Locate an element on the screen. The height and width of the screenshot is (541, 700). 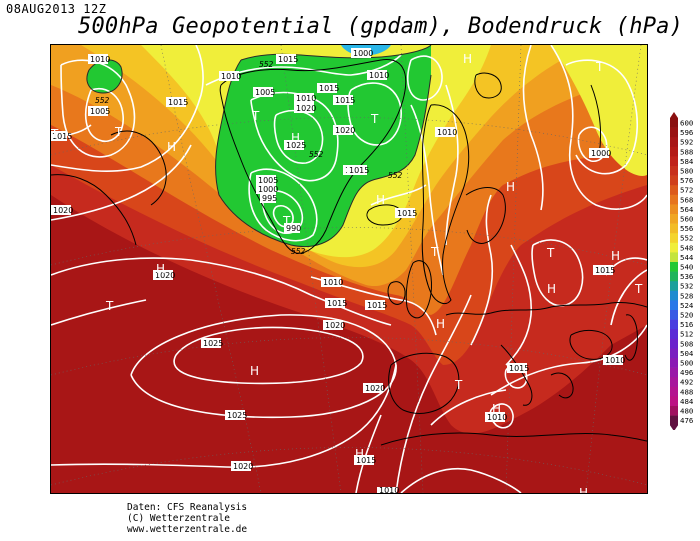
legend-tick-label: 568 is located at coordinates (686, 199).